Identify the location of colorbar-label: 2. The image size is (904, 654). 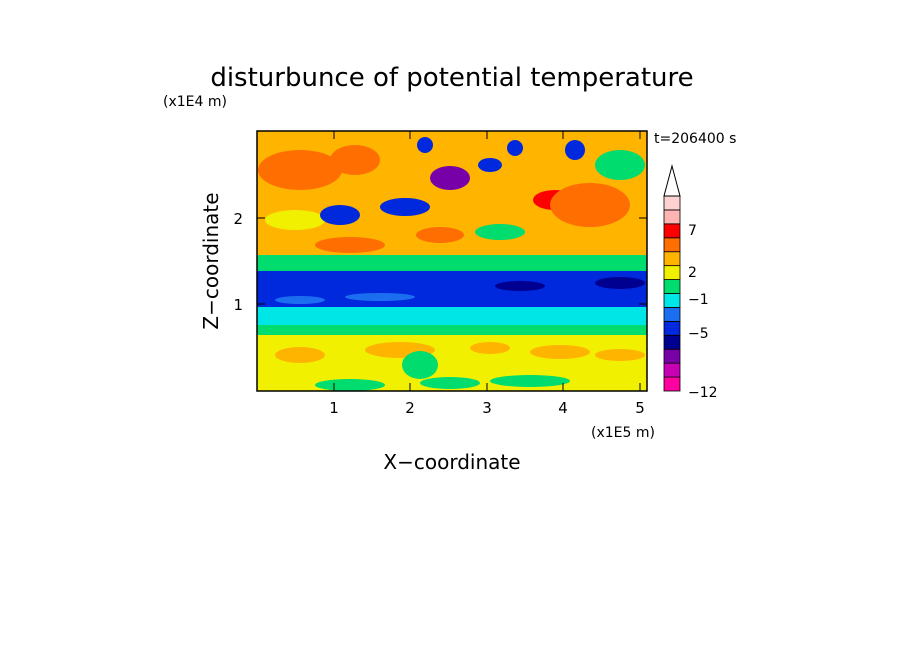
(692, 273).